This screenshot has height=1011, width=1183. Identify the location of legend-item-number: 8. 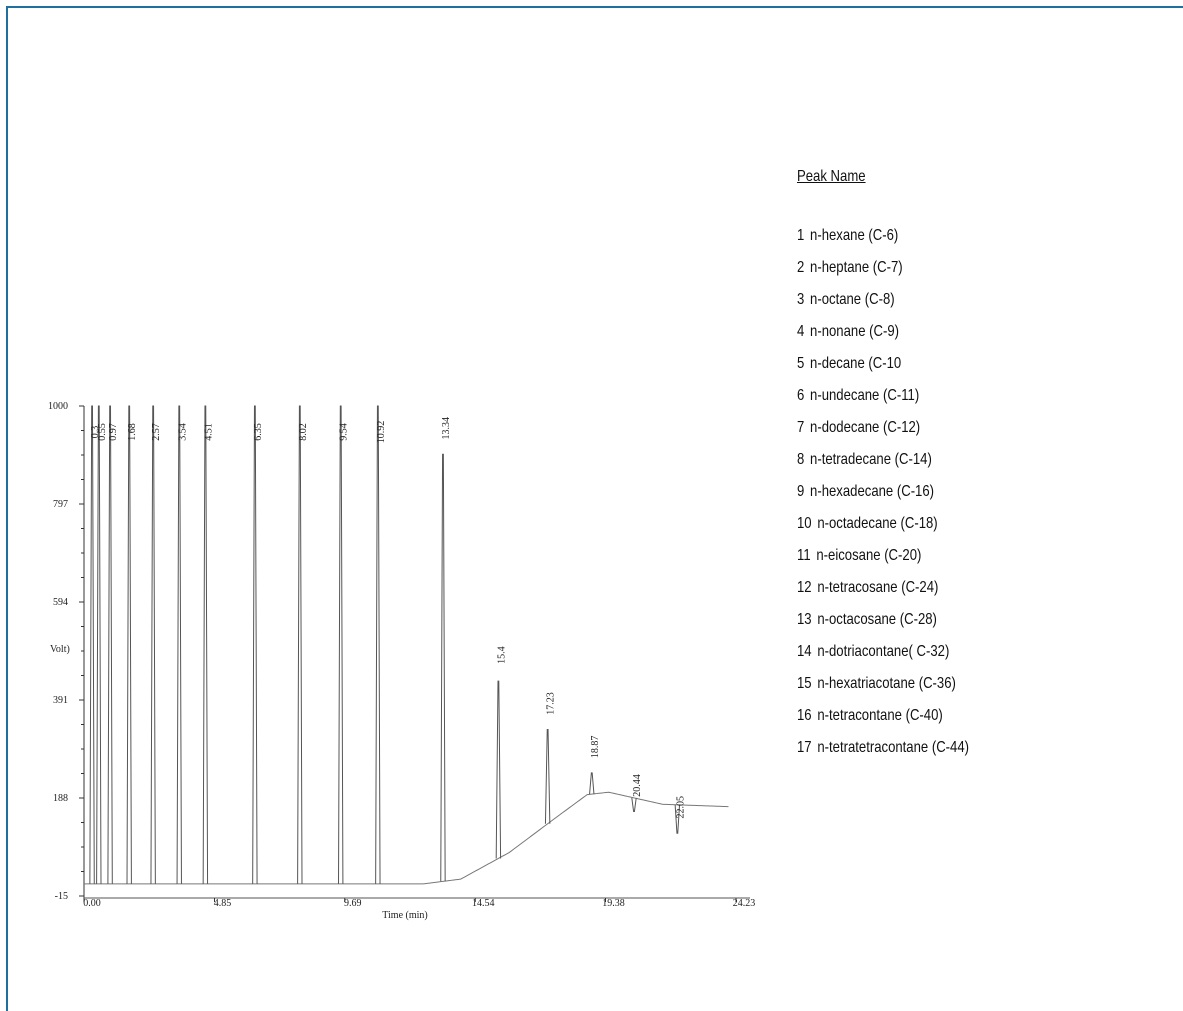
(801, 459).